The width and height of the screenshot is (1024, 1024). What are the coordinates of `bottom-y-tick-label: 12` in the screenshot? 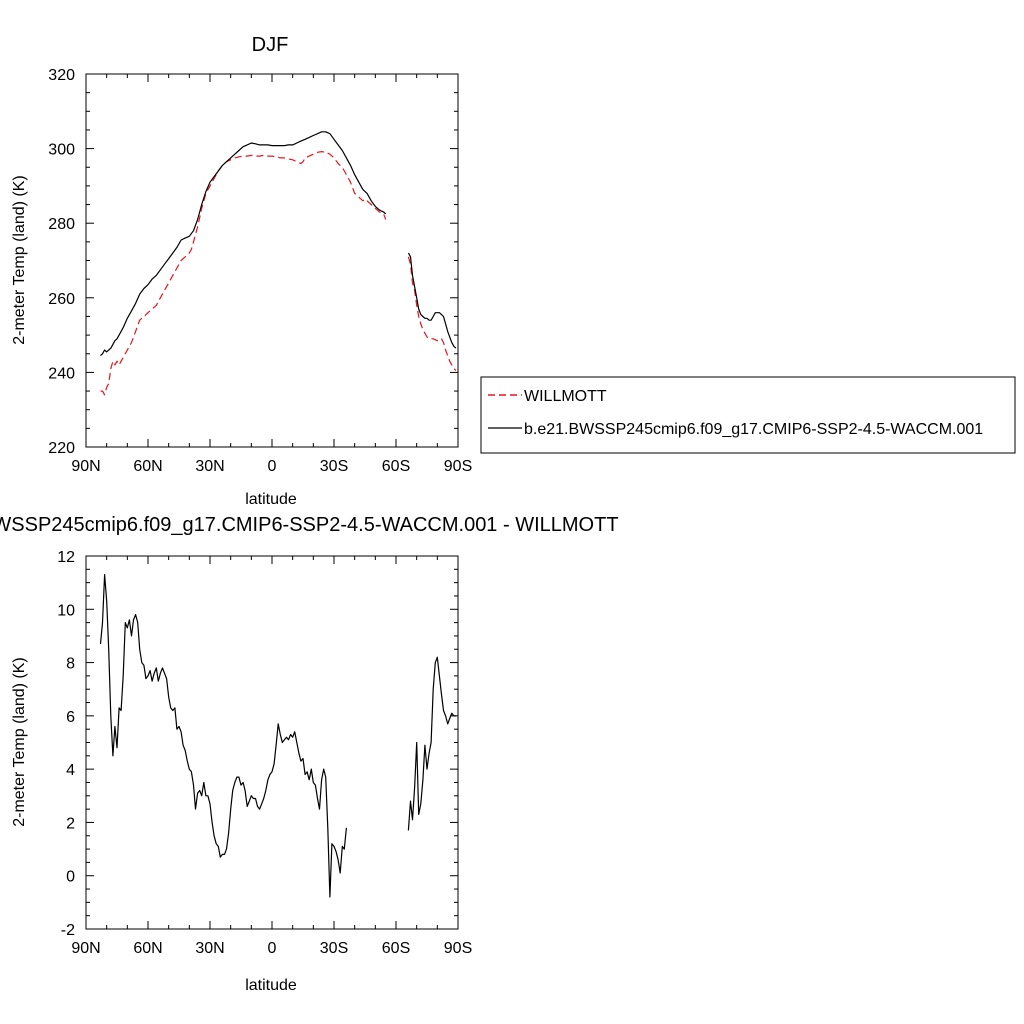 It's located at (66, 557).